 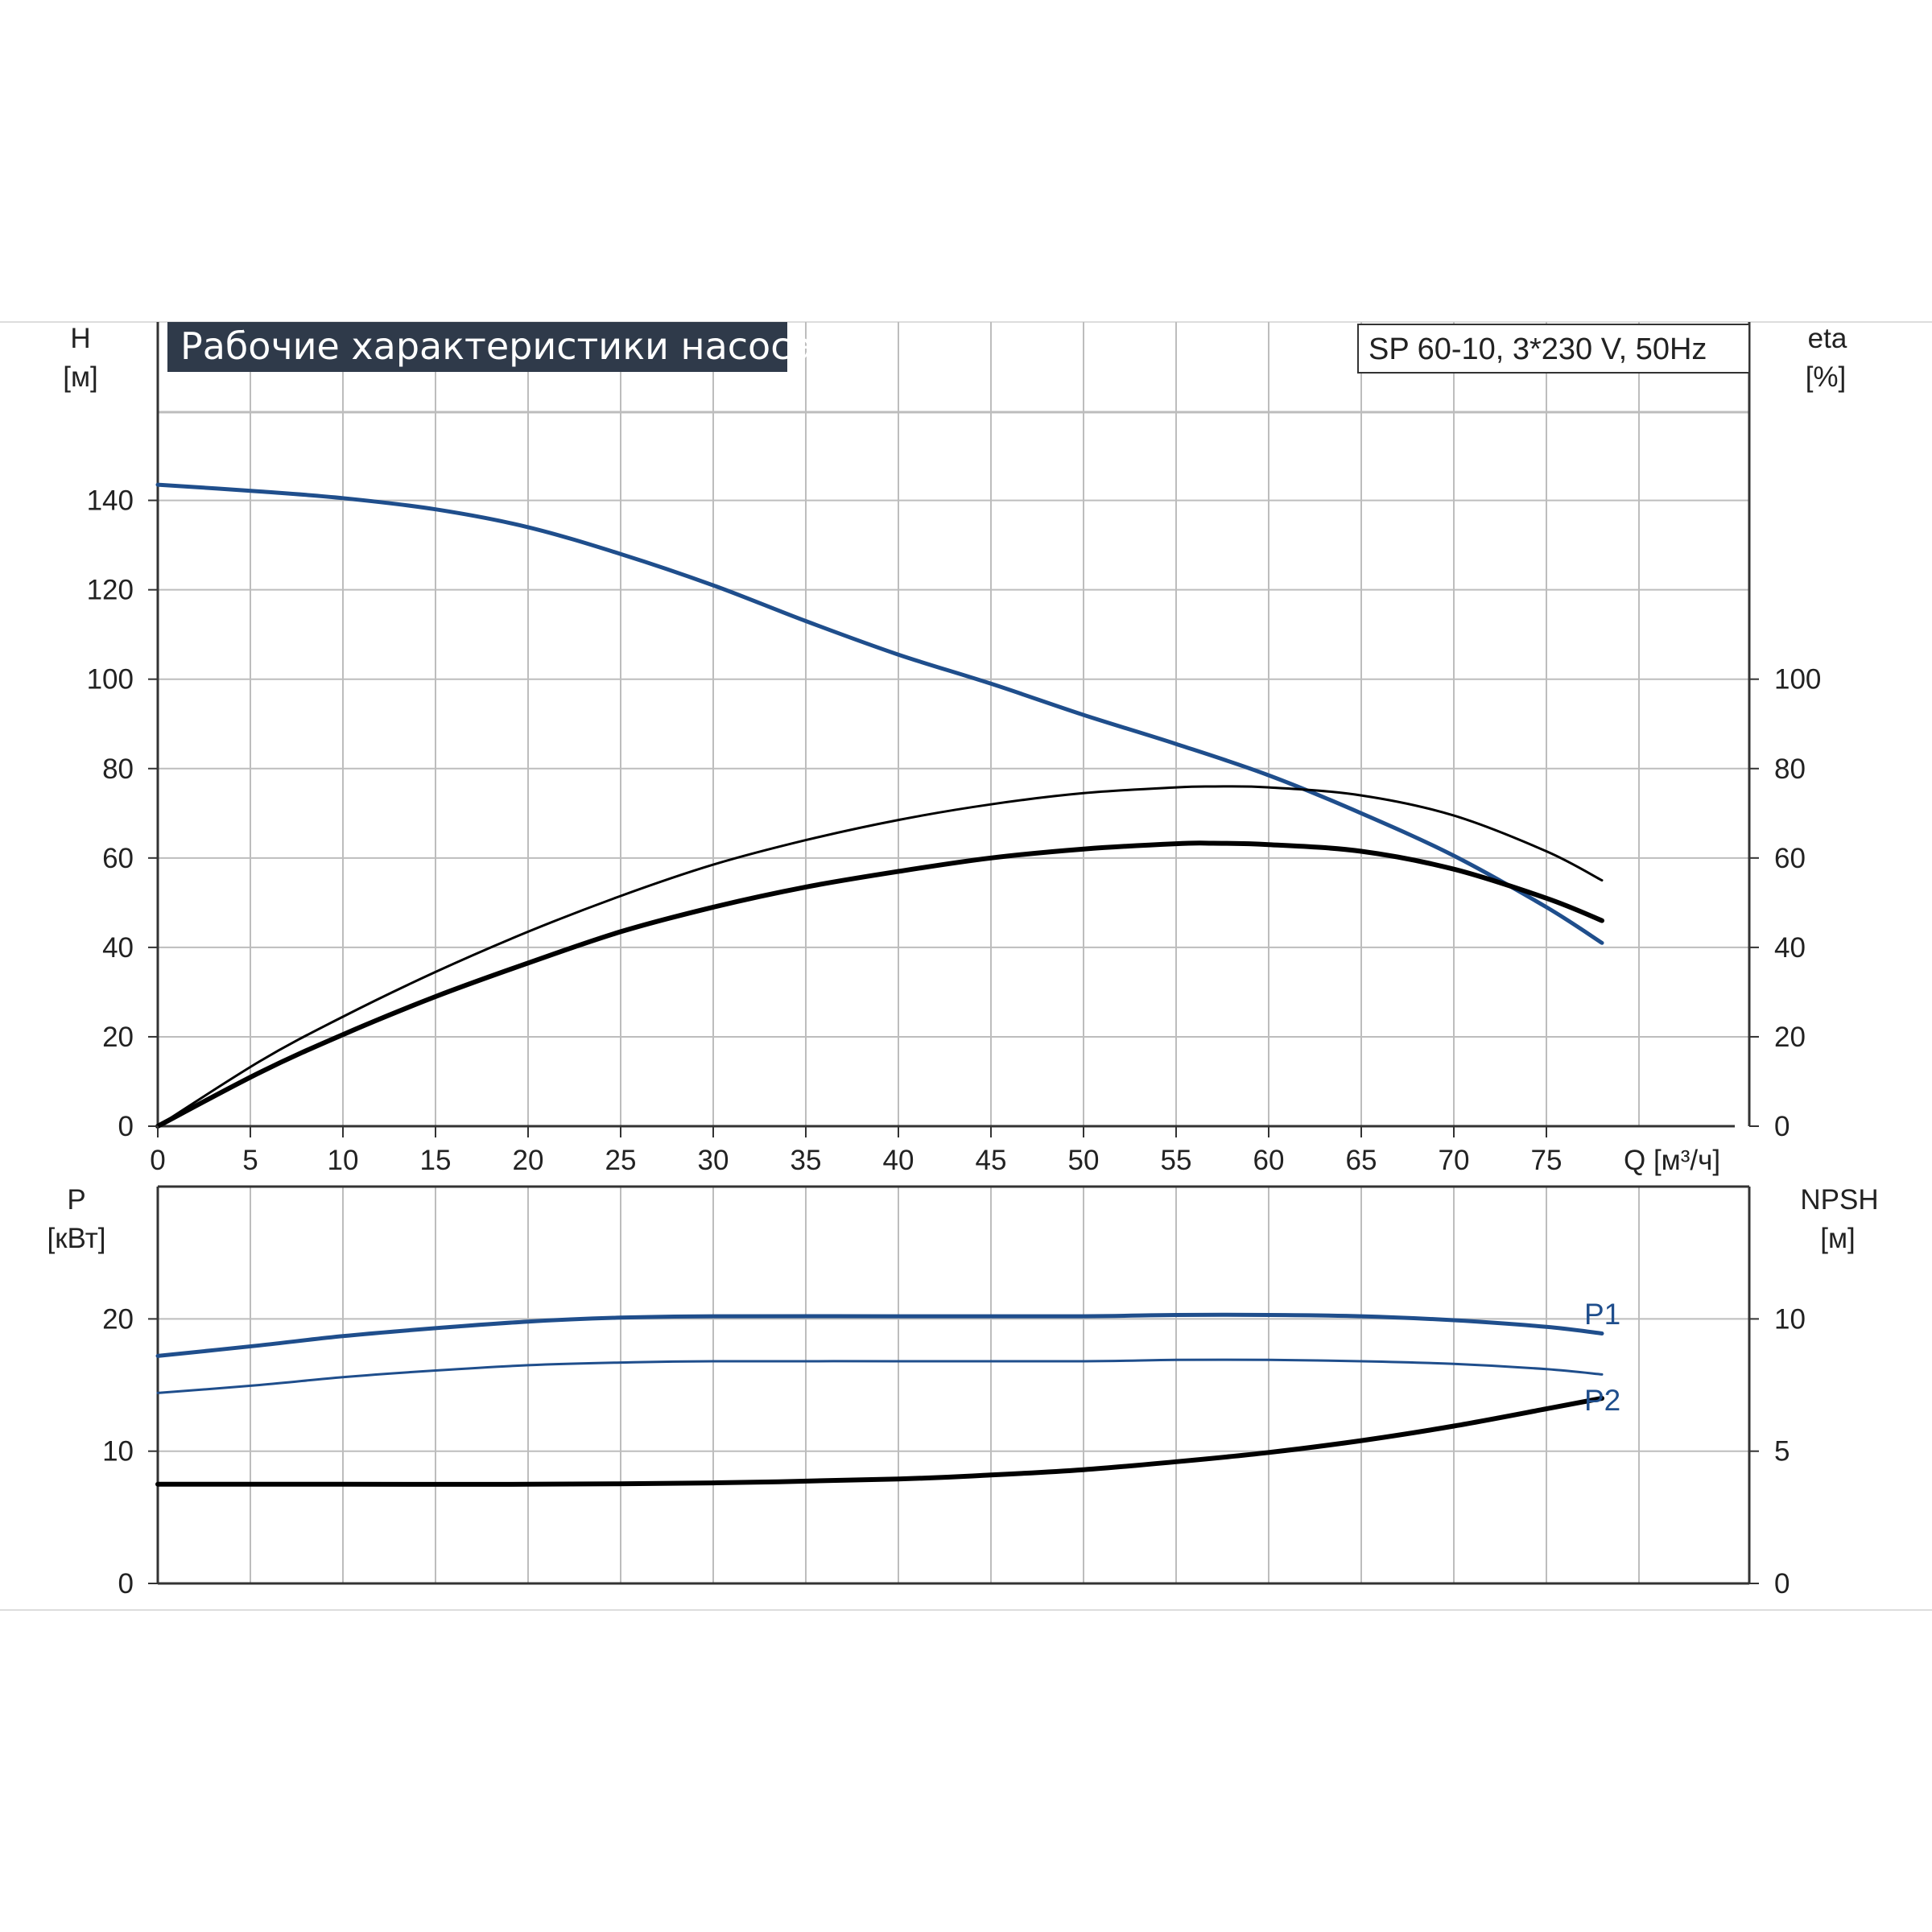 What do you see at coordinates (118, 858) in the screenshot?
I see `left-tick-label: 60` at bounding box center [118, 858].